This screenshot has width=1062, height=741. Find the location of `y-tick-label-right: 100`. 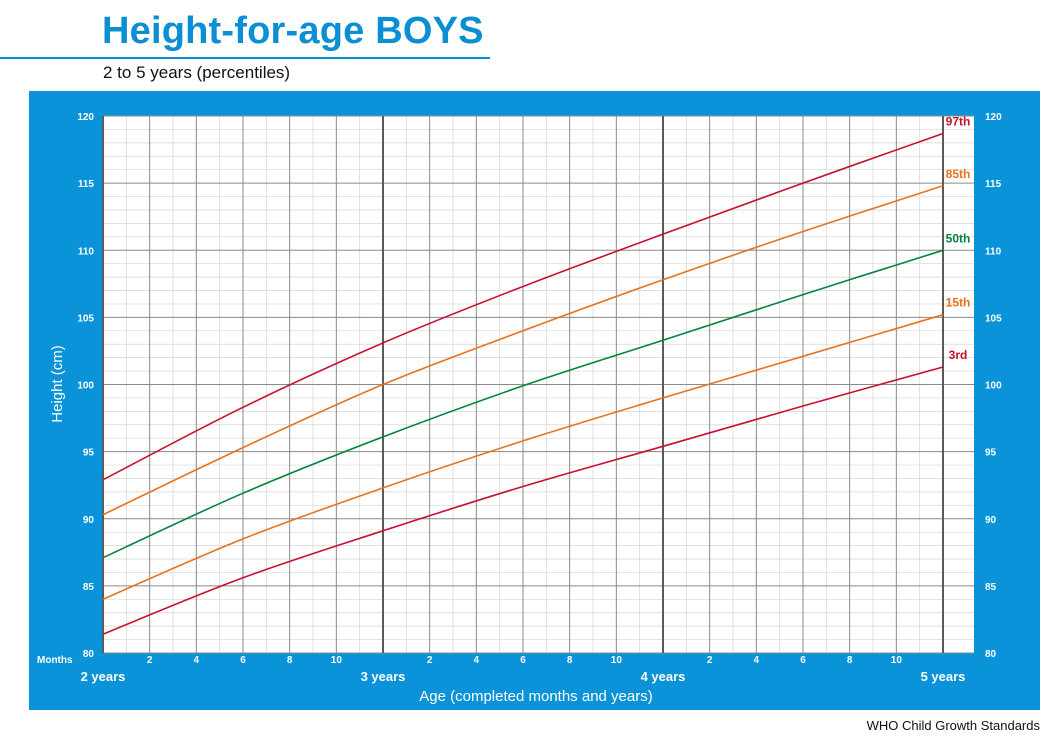

y-tick-label-right: 100 is located at coordinates (993, 386).